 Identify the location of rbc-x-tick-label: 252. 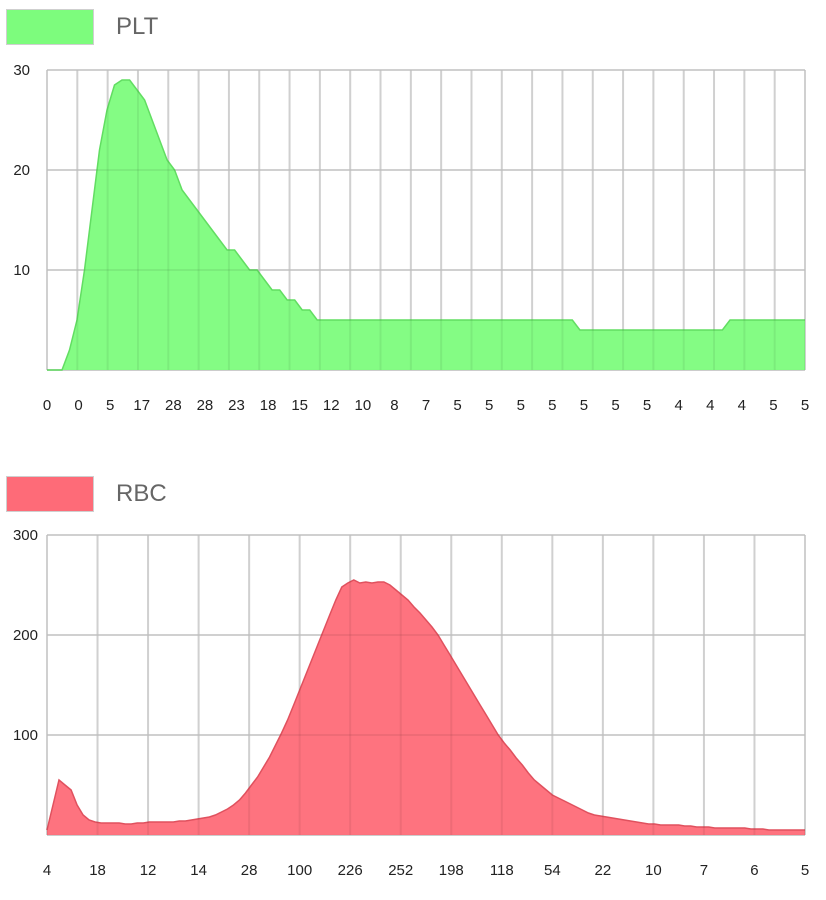
(400, 870).